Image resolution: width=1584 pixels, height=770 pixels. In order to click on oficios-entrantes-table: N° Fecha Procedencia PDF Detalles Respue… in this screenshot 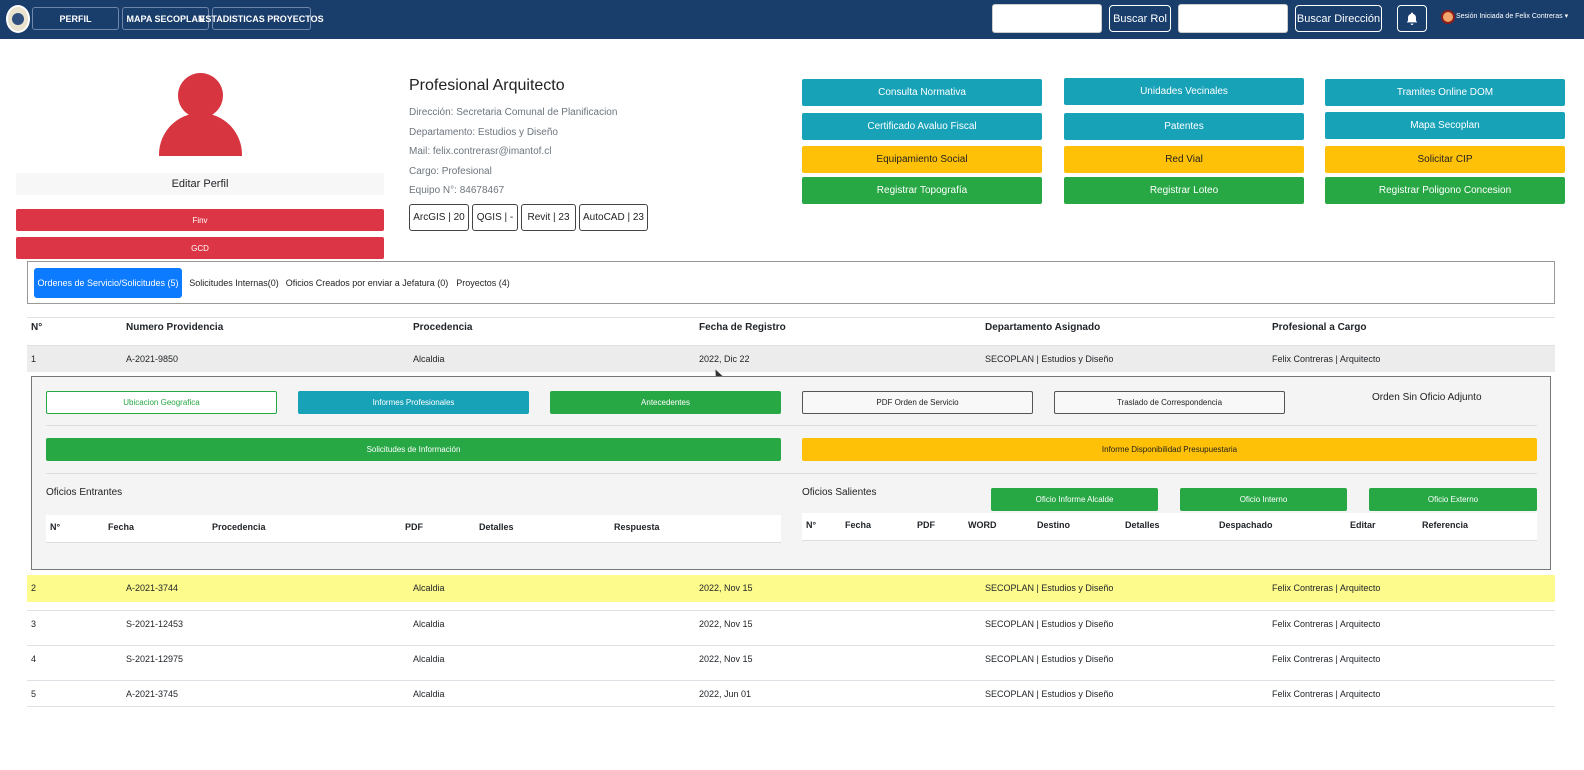, I will do `click(413, 529)`.